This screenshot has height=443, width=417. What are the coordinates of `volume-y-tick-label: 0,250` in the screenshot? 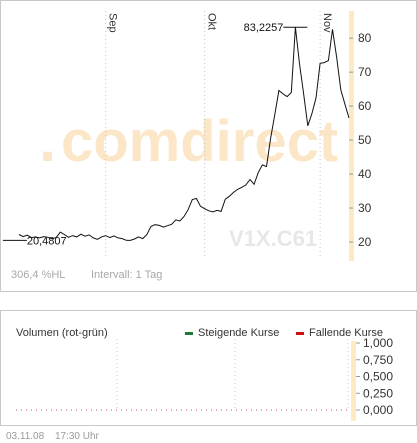 It's located at (378, 393).